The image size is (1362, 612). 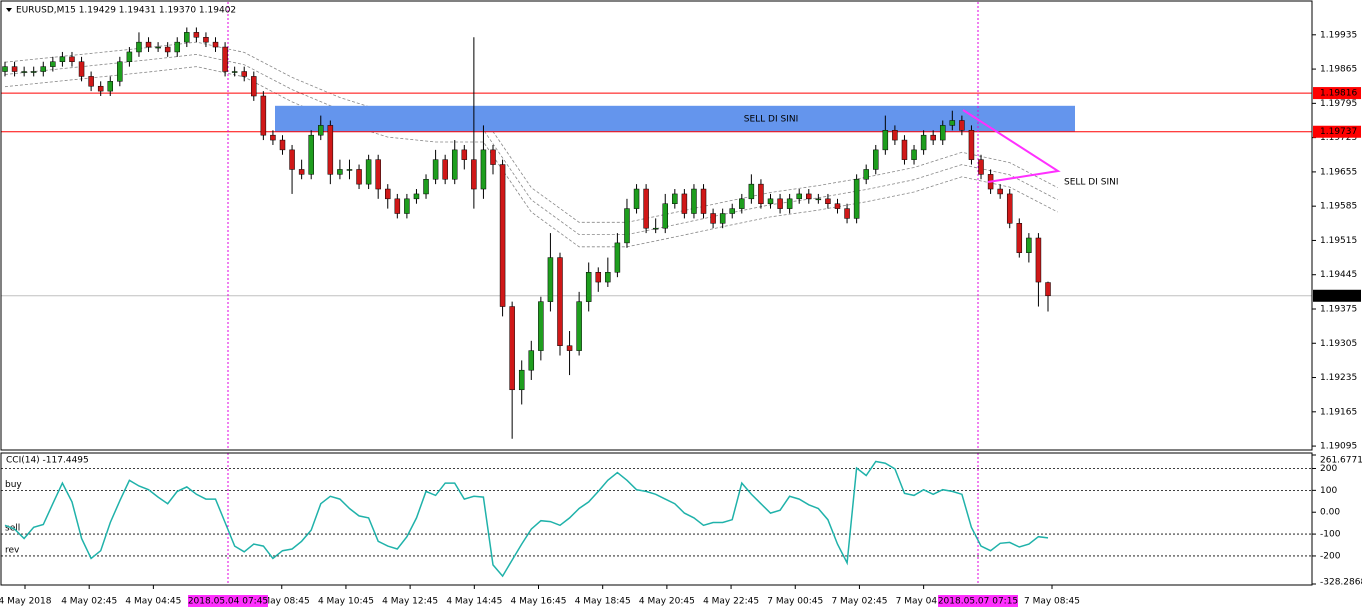 I want to click on cci-header: CCI(14) -117.4495, so click(x=47, y=461).